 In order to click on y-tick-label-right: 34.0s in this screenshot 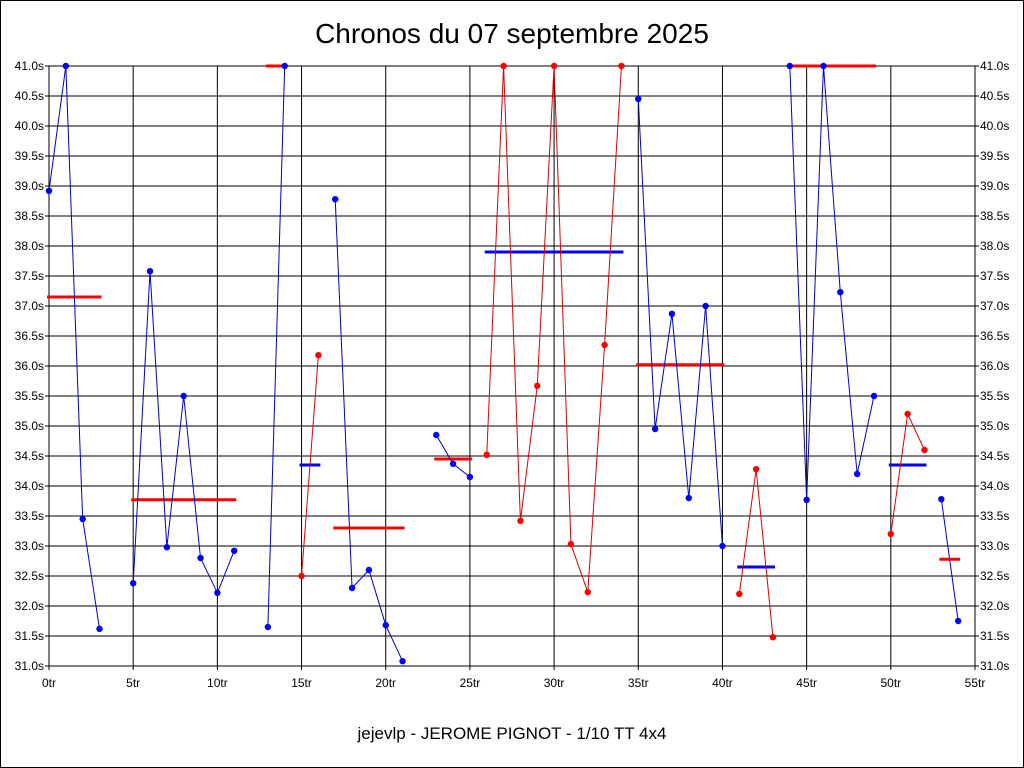, I will do `click(994, 486)`.